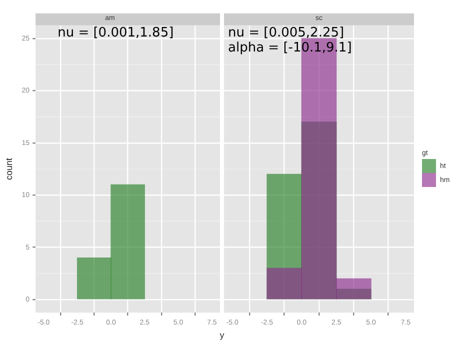 The height and width of the screenshot is (349, 474). I want to click on annotation: nu = [0.001,1.85], so click(116, 32).